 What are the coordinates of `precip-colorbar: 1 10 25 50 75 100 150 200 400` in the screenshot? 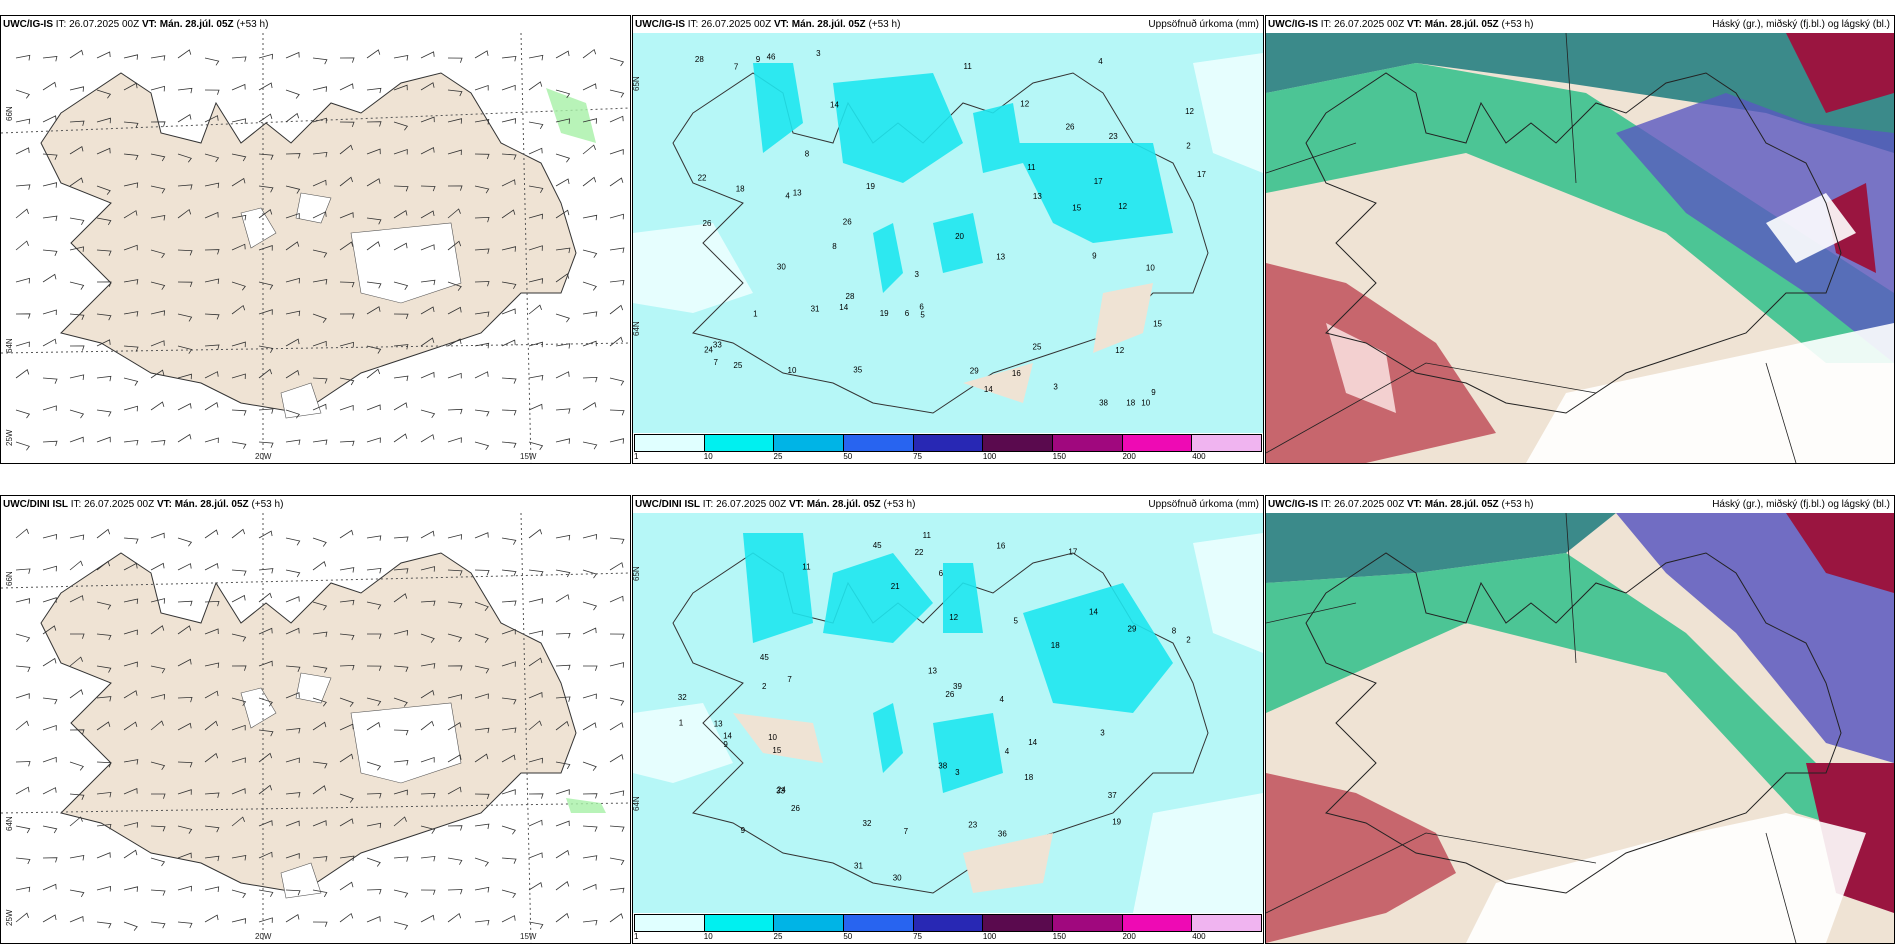 It's located at (948, 928).